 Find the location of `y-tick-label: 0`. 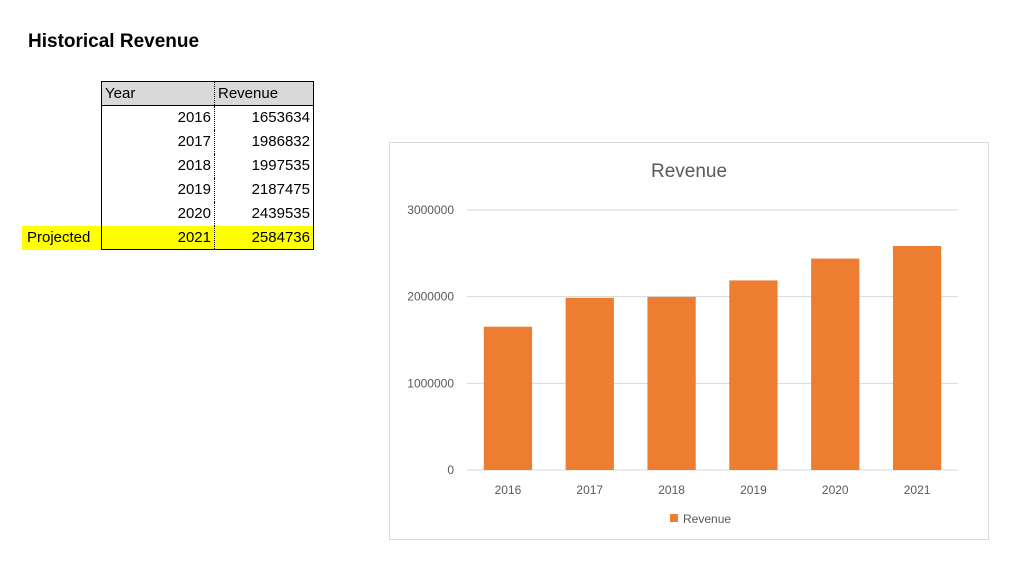

y-tick-label: 0 is located at coordinates (450, 470).